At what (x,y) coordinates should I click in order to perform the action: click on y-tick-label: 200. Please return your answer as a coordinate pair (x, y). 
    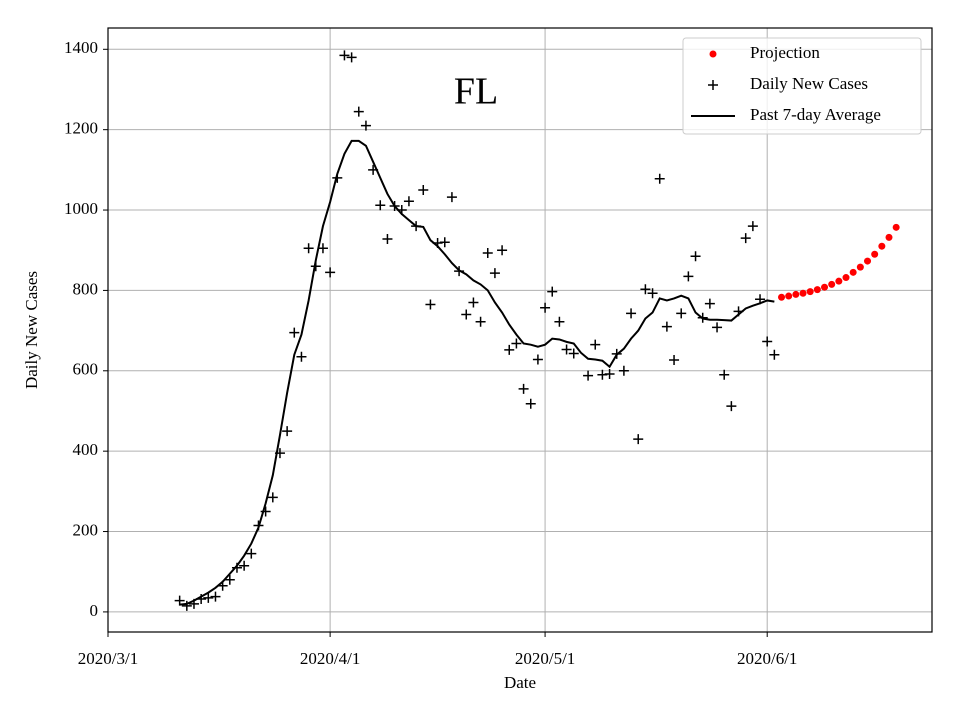
    Looking at the image, I should click on (86, 529).